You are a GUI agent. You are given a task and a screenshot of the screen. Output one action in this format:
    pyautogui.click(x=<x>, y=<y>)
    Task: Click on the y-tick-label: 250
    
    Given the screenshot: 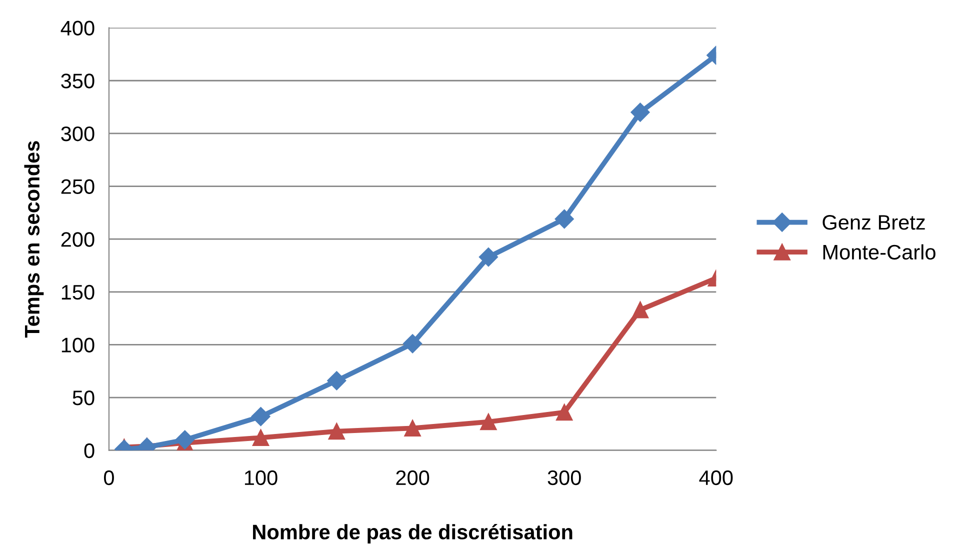 What is the action you would take?
    pyautogui.click(x=77, y=186)
    